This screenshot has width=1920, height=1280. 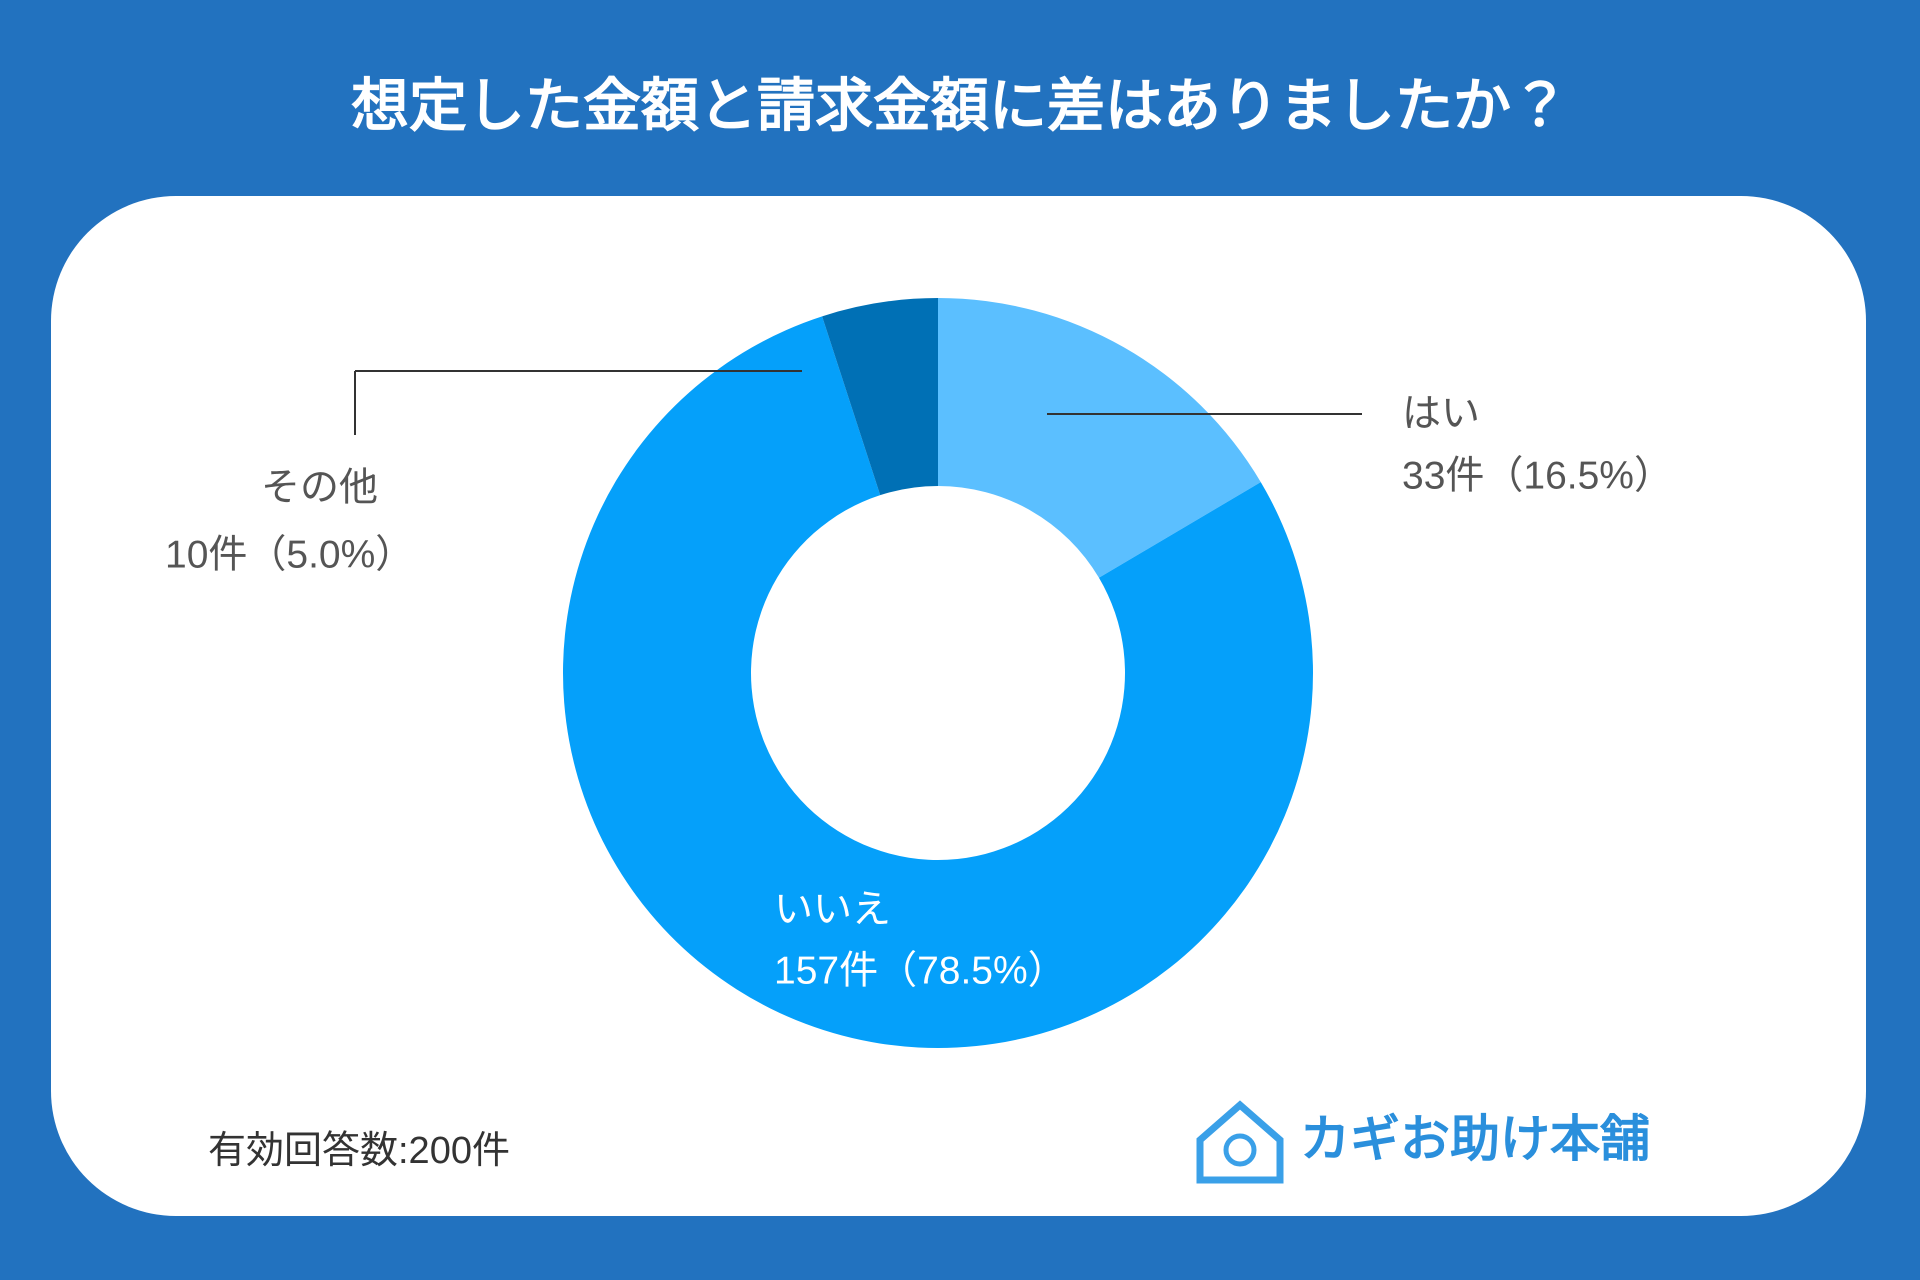 What do you see at coordinates (960, 105) in the screenshot?
I see `chart-title: 想定した金額と請求金額に差はありましたか？` at bounding box center [960, 105].